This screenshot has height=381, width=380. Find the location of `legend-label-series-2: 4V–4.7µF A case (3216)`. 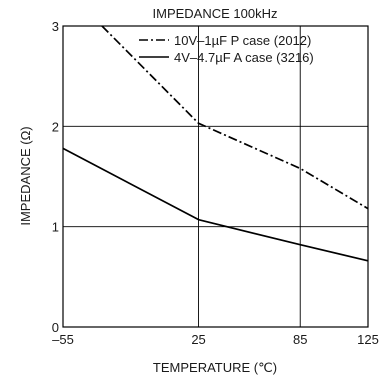

legend-label-series-2: 4V–4.7µF A case (3216) is located at coordinates (244, 57).